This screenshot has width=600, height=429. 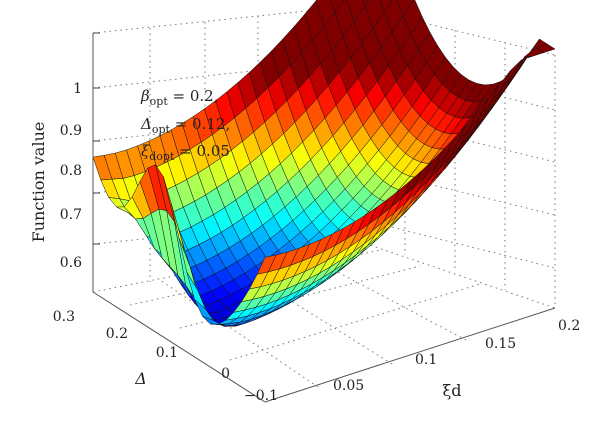 I want to click on delta-tick-label: 0, so click(x=225, y=374).